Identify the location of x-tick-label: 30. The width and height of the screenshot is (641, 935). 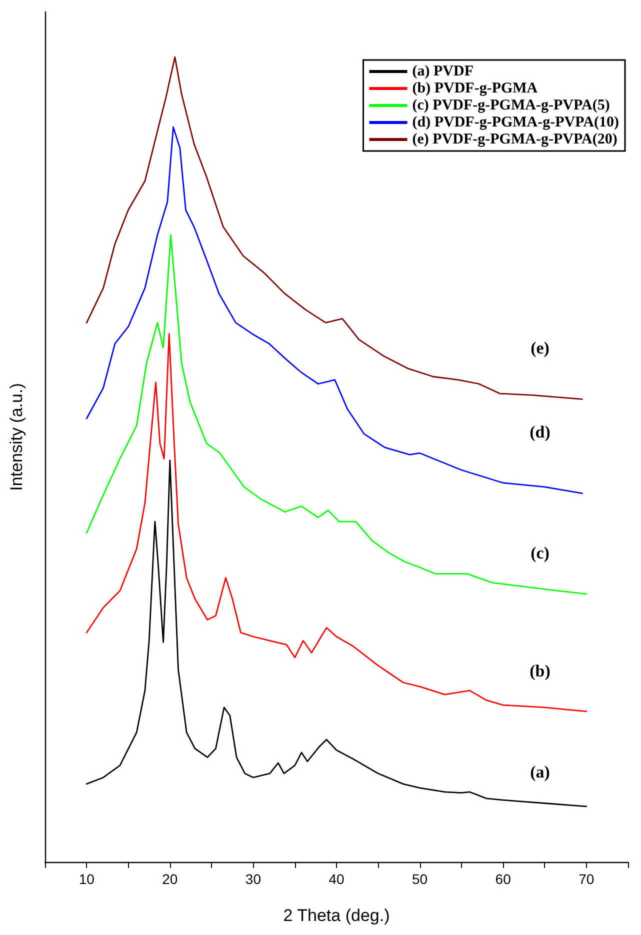
(253, 879).